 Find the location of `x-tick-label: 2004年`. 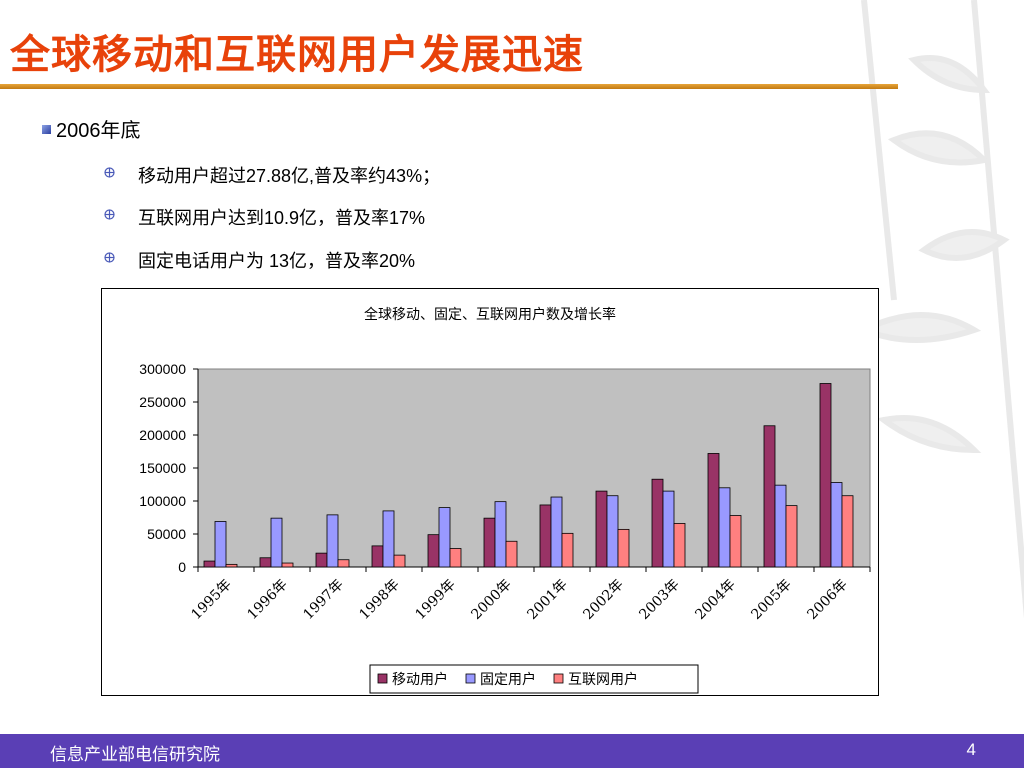

x-tick-label: 2004年 is located at coordinates (715, 600).